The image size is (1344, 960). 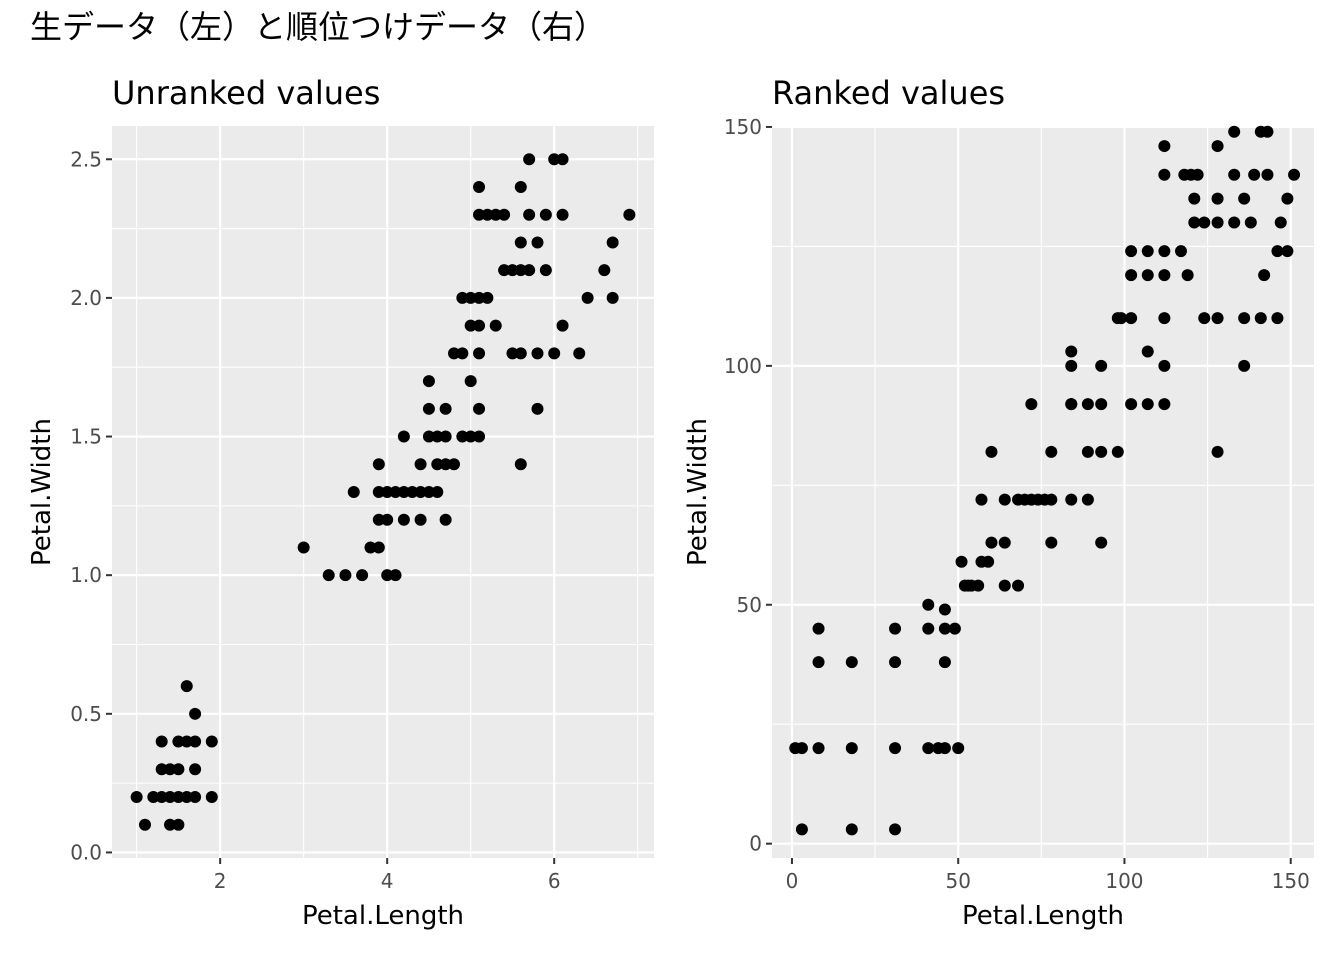 I want to click on ranked-x-ticks: 0 50 100 150, so click(x=1048, y=875).